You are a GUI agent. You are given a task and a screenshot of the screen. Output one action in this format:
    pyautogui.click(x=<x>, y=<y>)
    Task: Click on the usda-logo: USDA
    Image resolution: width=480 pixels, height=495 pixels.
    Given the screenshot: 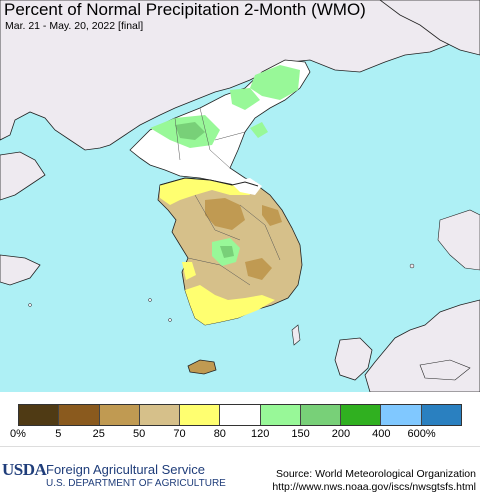 What is the action you would take?
    pyautogui.click(x=24, y=469)
    